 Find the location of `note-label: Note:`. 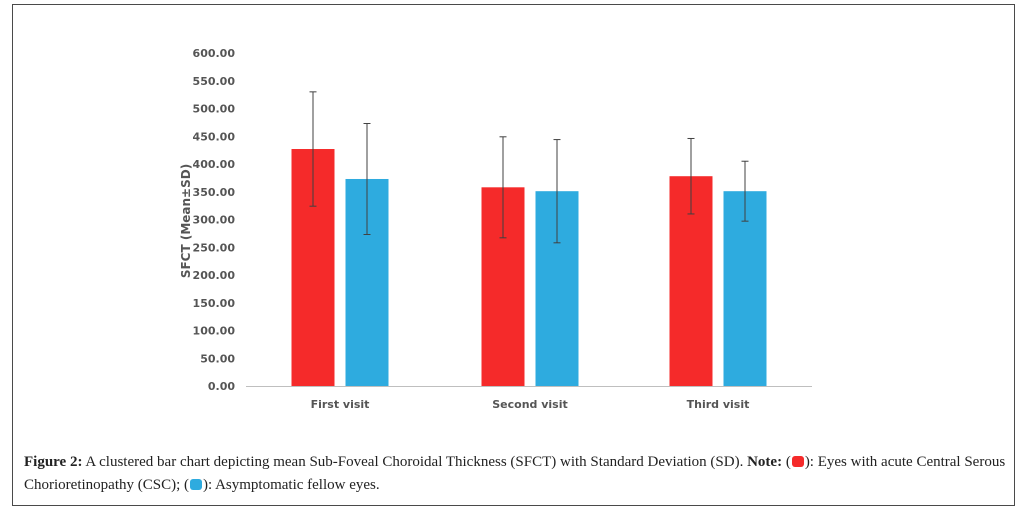

note-label: Note: is located at coordinates (765, 462).